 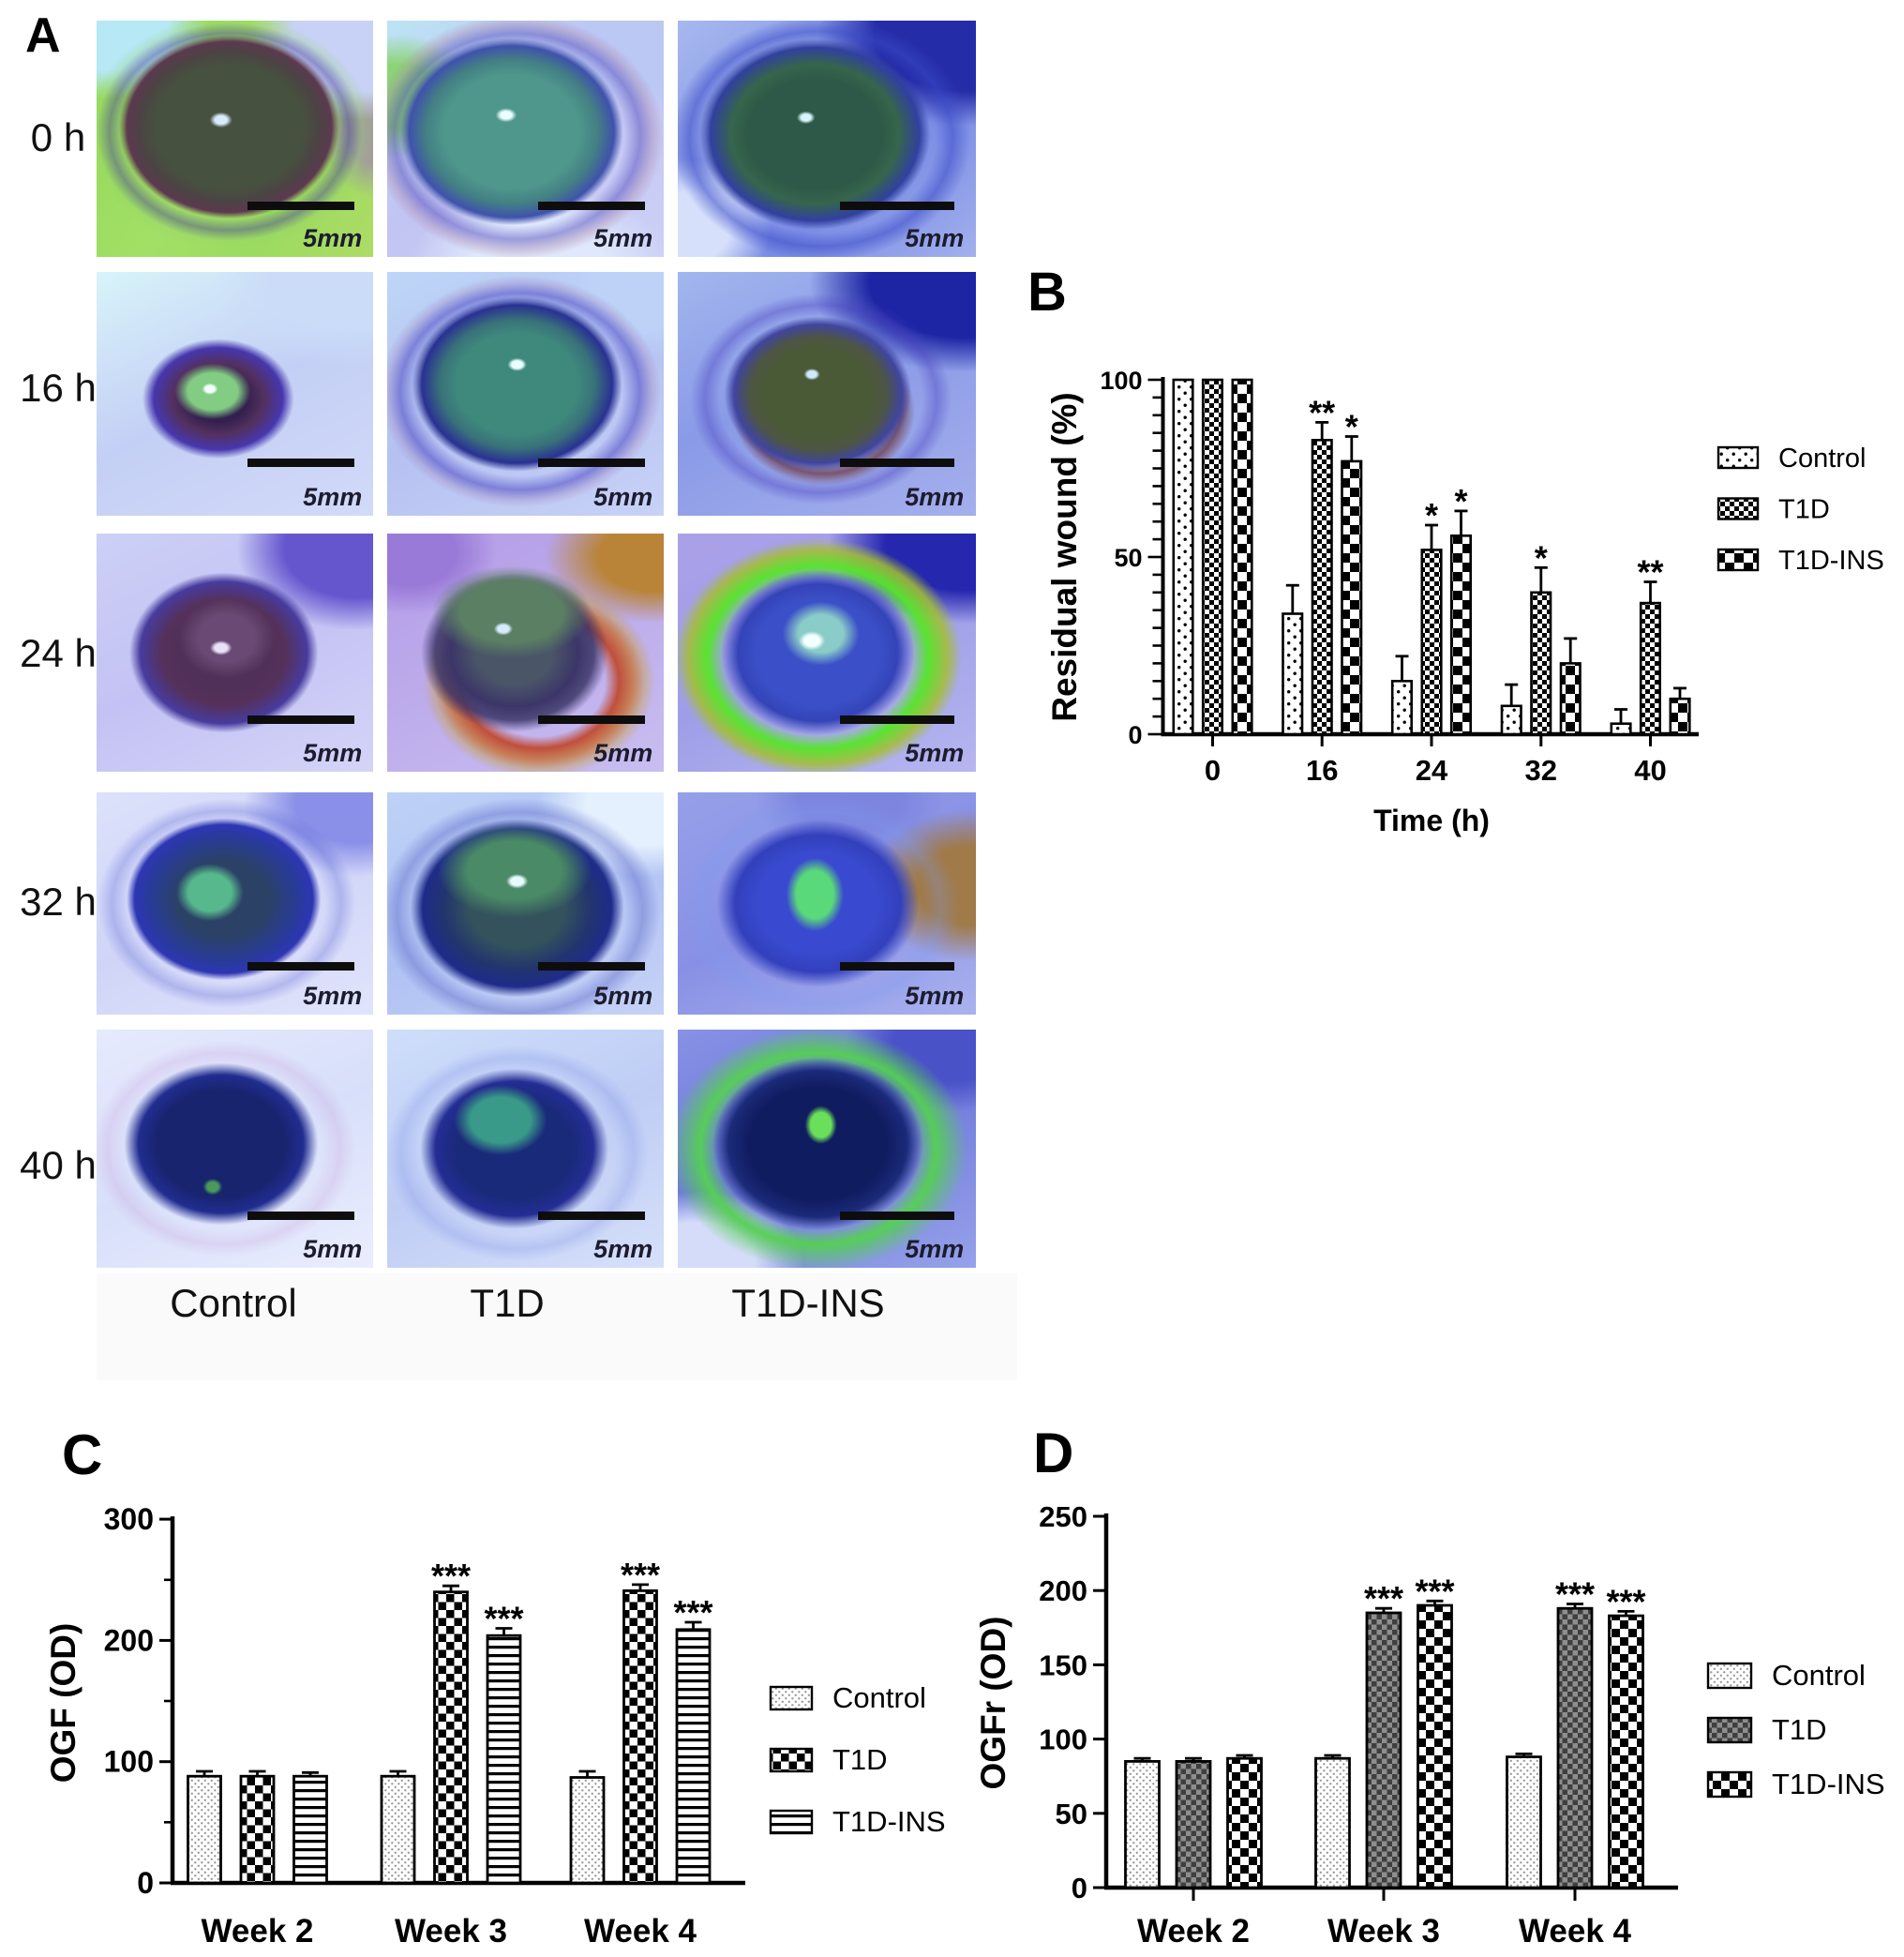 I want to click on svg-text: D, so click(x=1053, y=1453).